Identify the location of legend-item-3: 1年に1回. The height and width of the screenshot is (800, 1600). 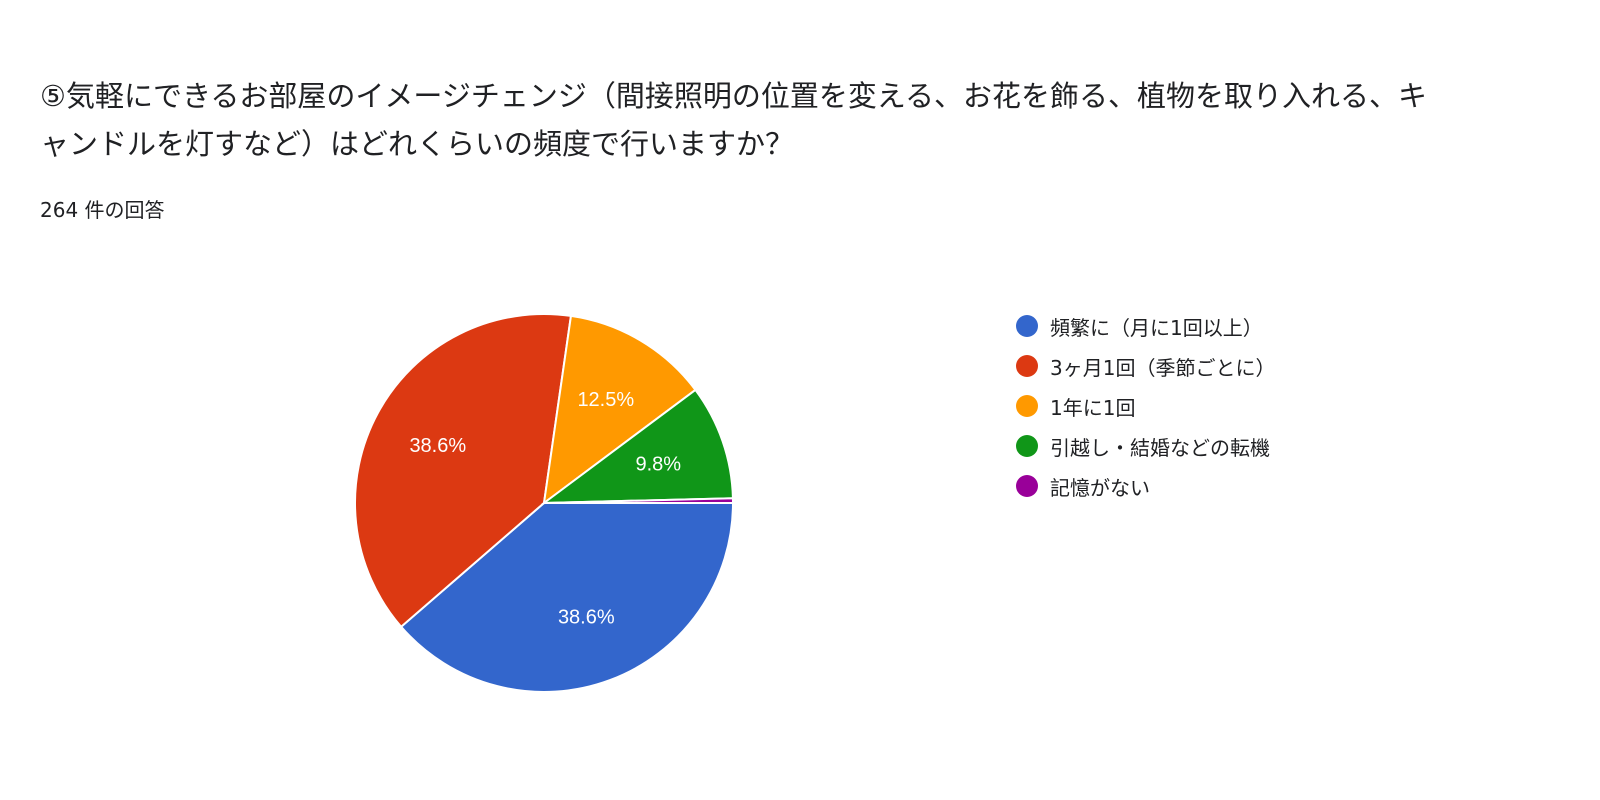
(1145, 406).